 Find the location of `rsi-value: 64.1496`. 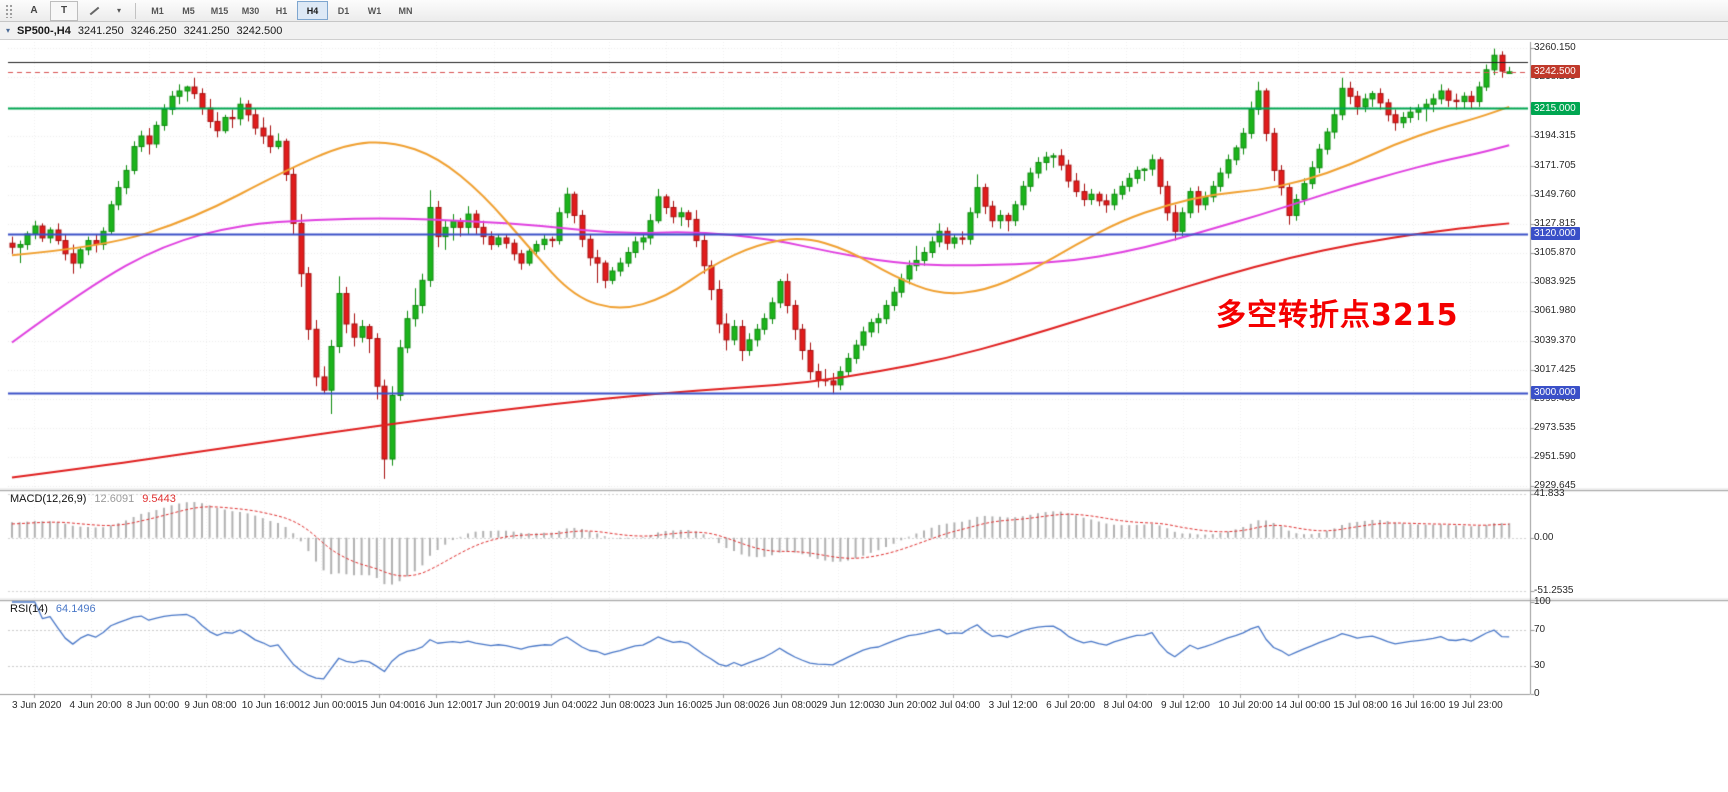

rsi-value: 64.1496 is located at coordinates (75, 609).